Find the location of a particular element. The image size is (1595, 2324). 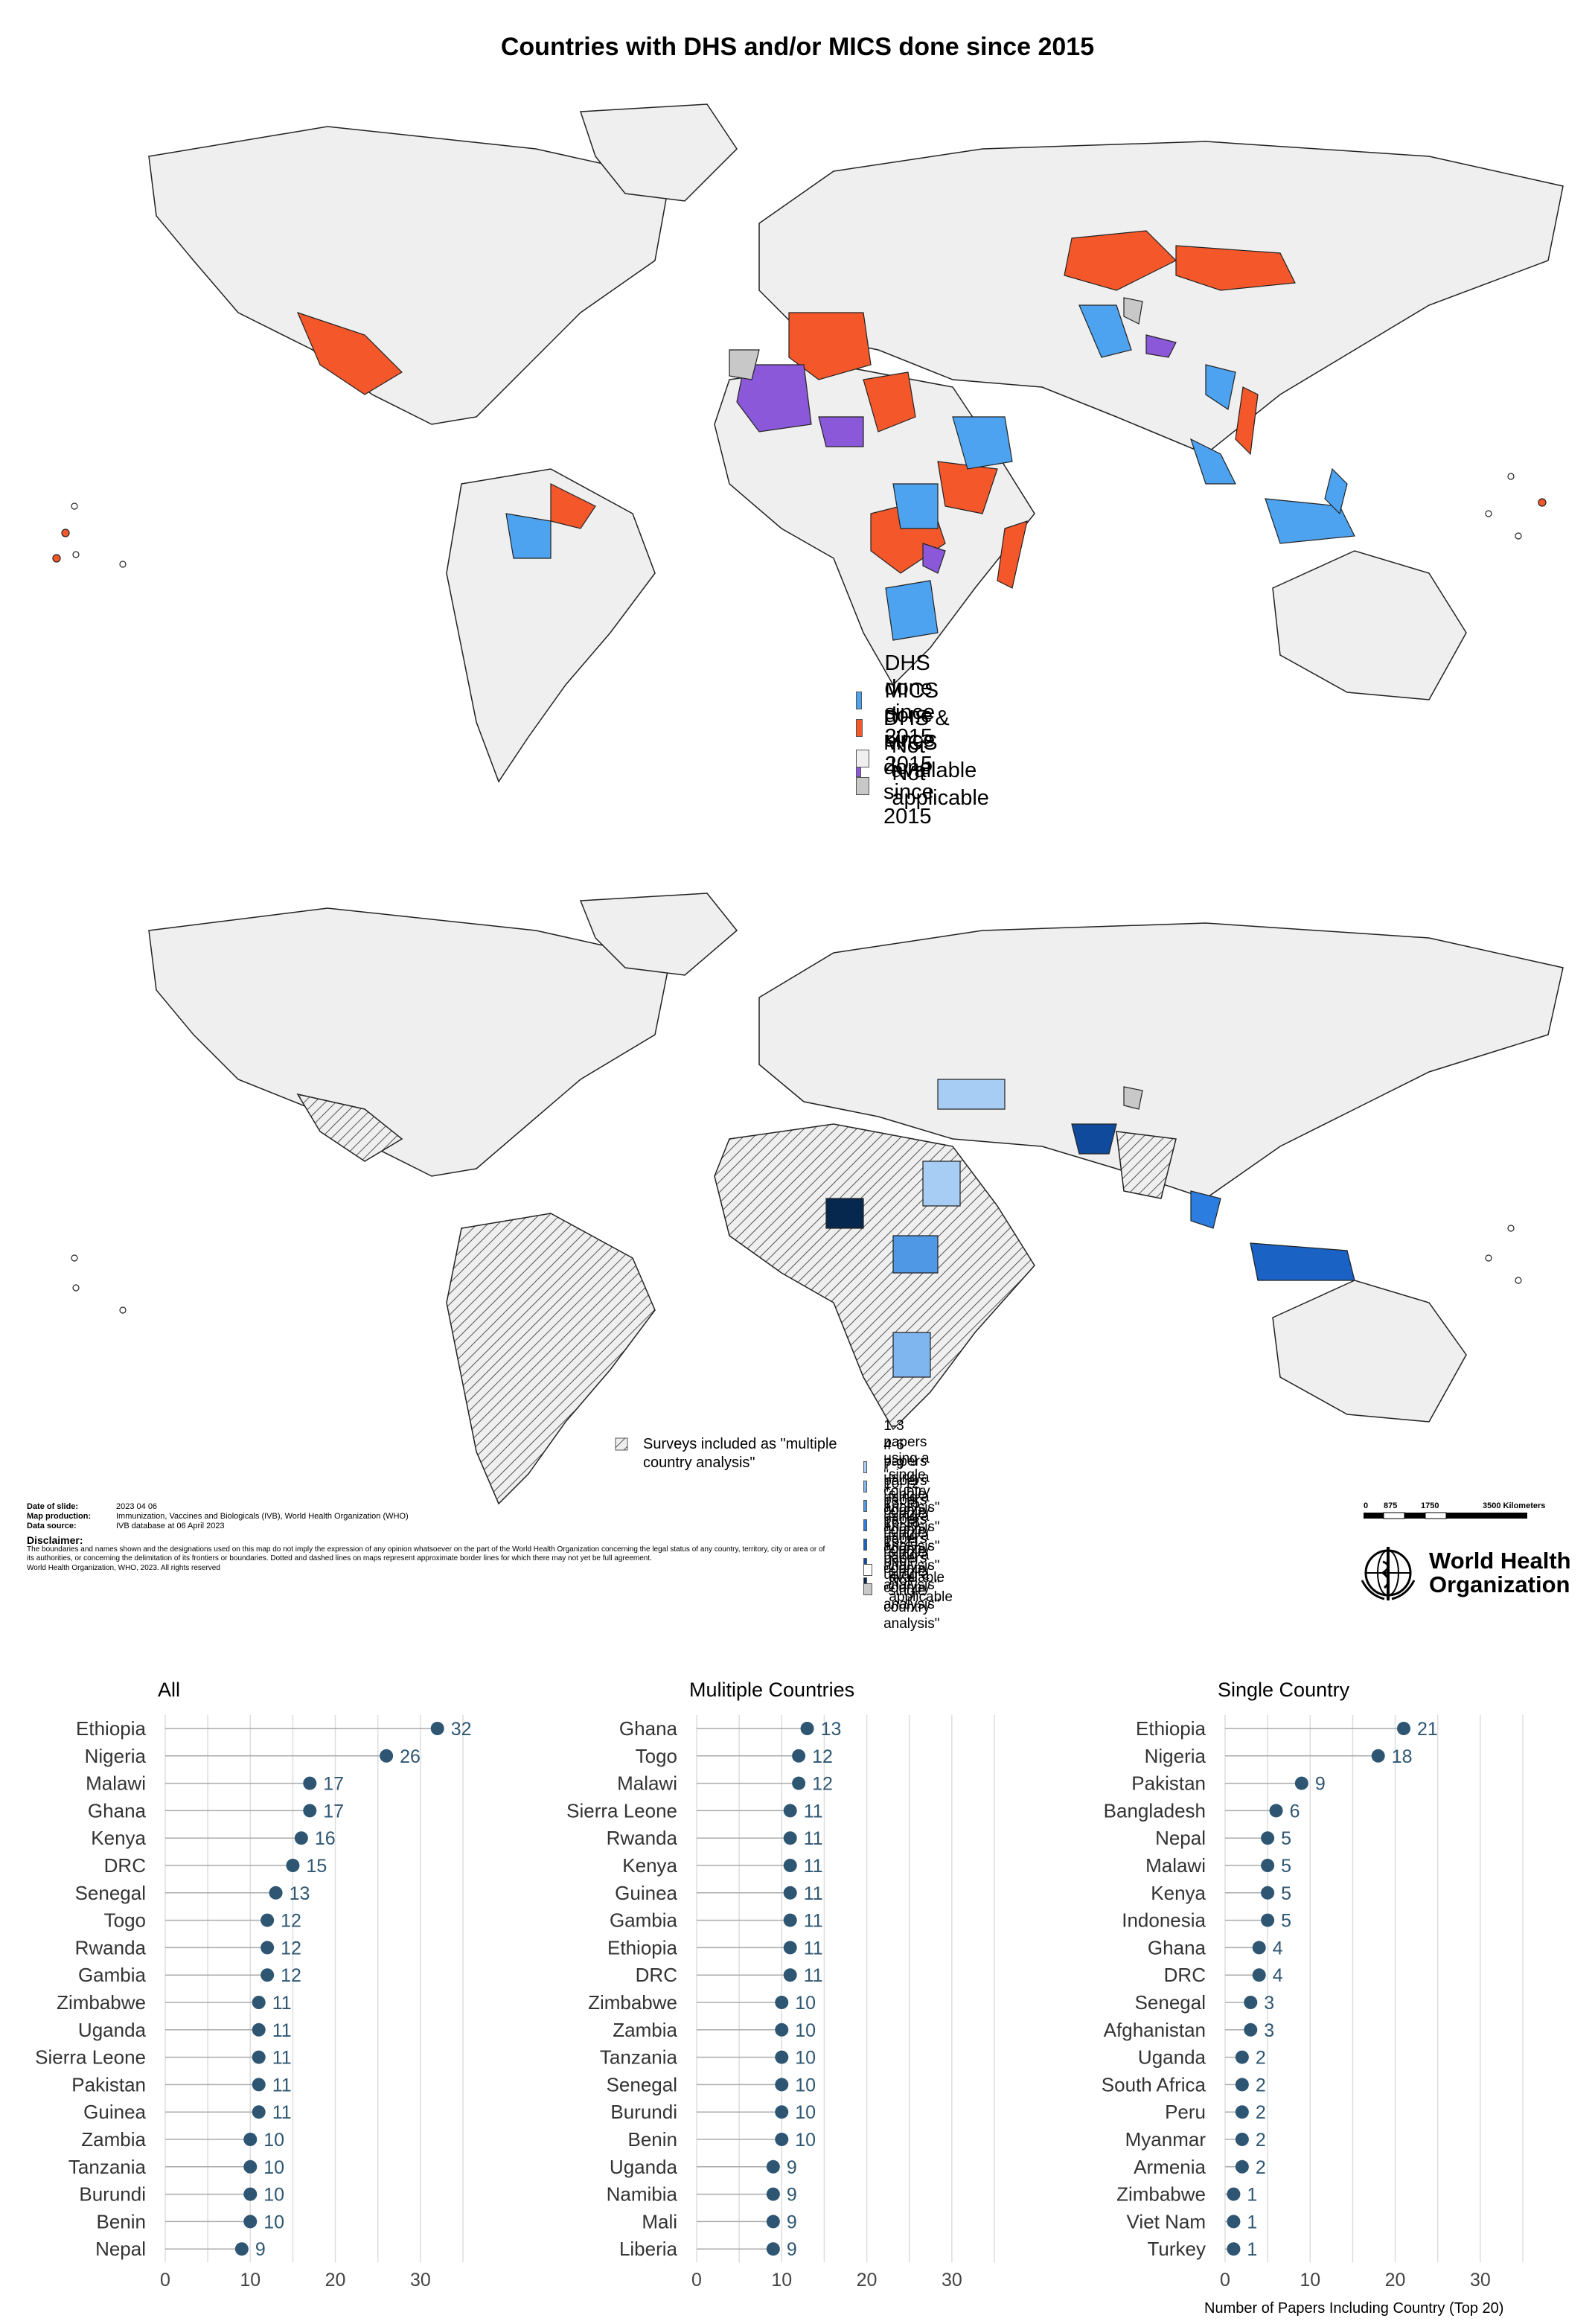

category-label: Pakistan is located at coordinates (108, 2084).